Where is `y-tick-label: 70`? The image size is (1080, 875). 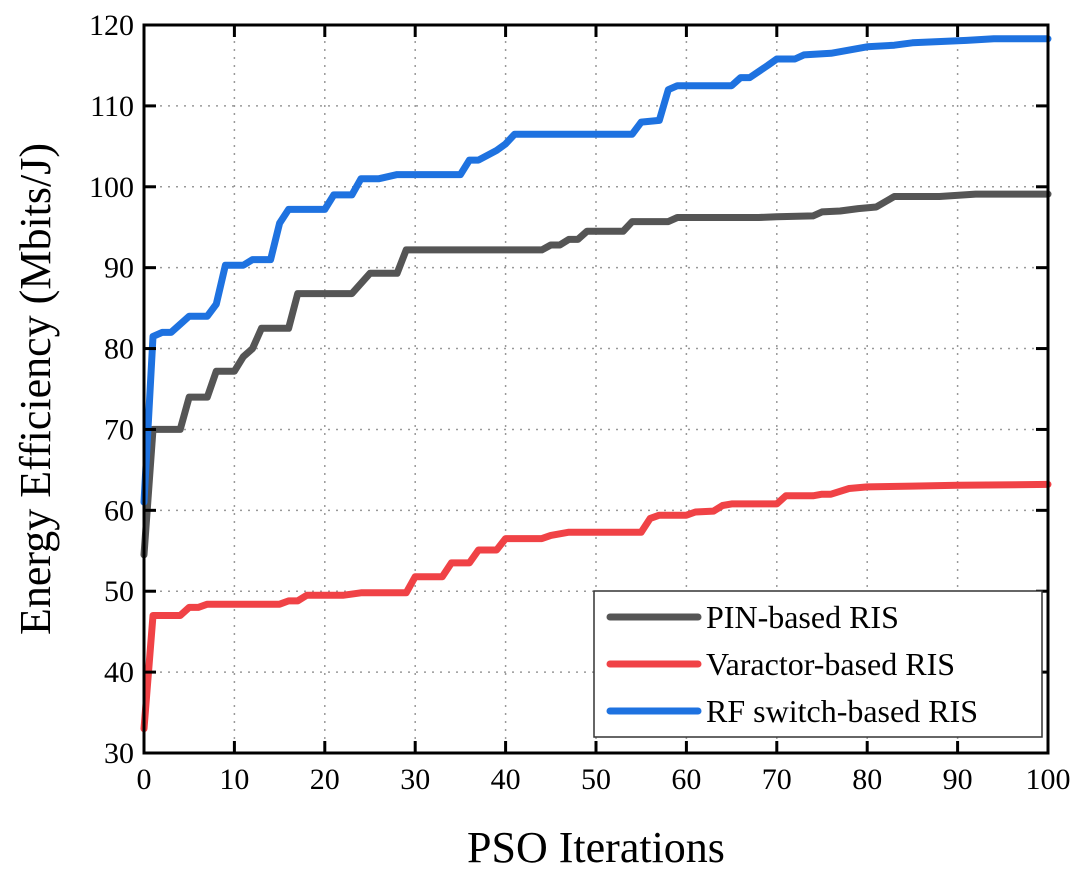 y-tick-label: 70 is located at coordinates (119, 429).